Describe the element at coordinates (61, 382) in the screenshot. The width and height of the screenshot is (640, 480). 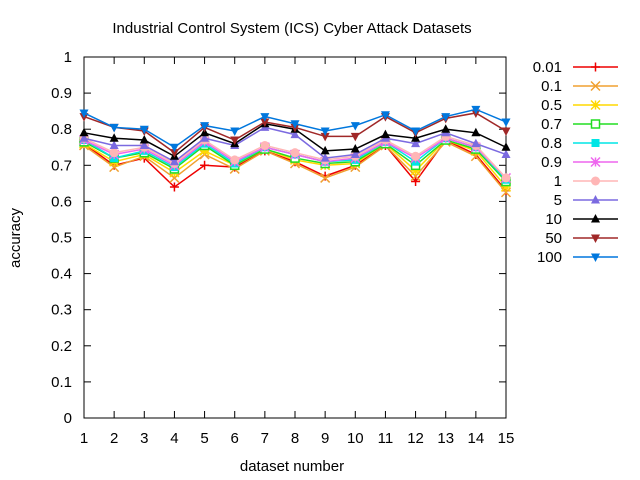
I see `y-tick-label: 0.1` at that location.